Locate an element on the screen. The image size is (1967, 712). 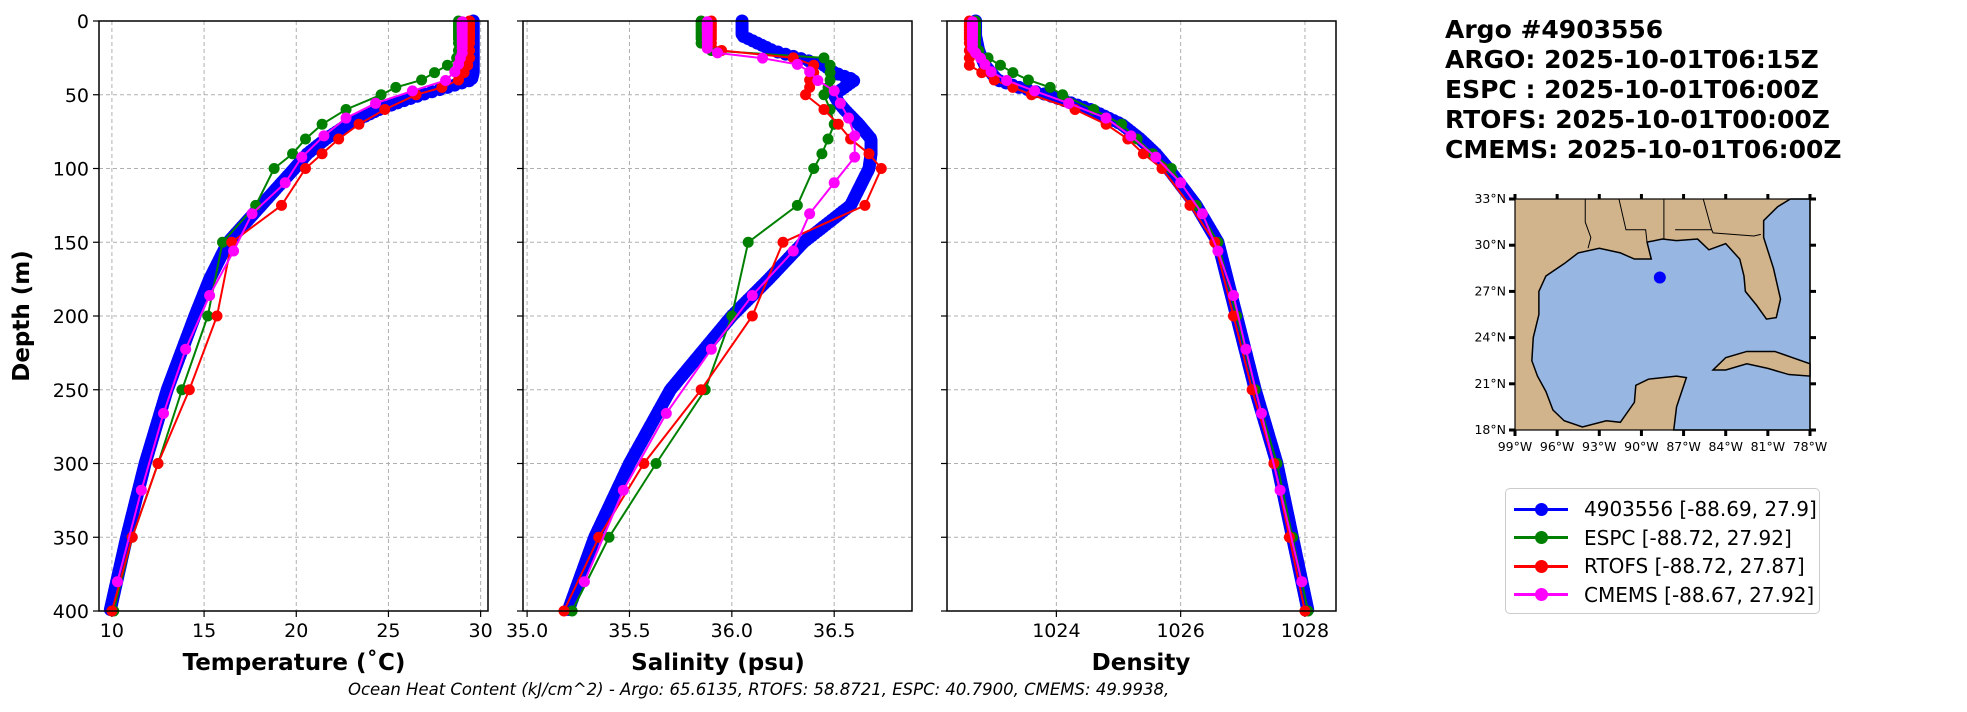
legend-entry-argo: 4903556 [-88.69, 27.9] is located at coordinates (1666, 509).